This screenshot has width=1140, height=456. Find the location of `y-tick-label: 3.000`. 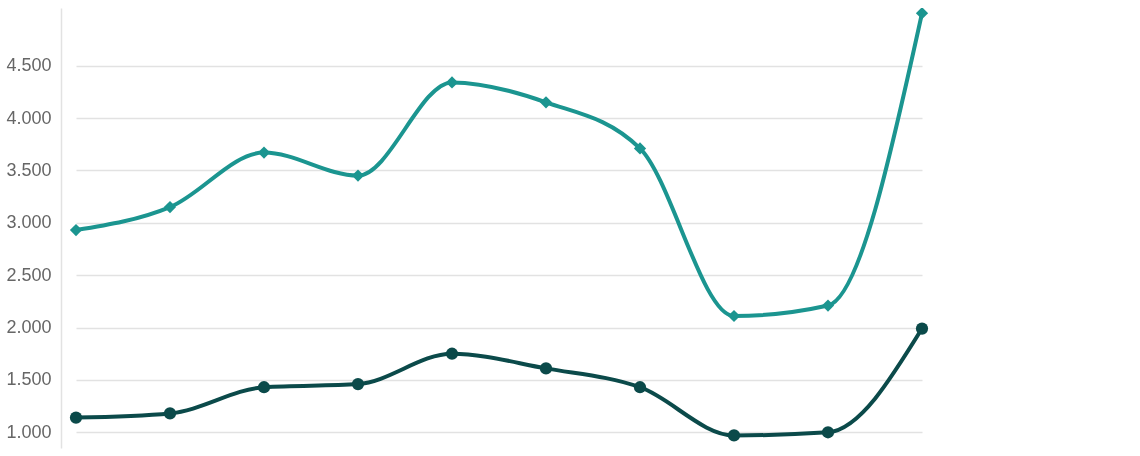

y-tick-label: 3.000 is located at coordinates (29, 222).